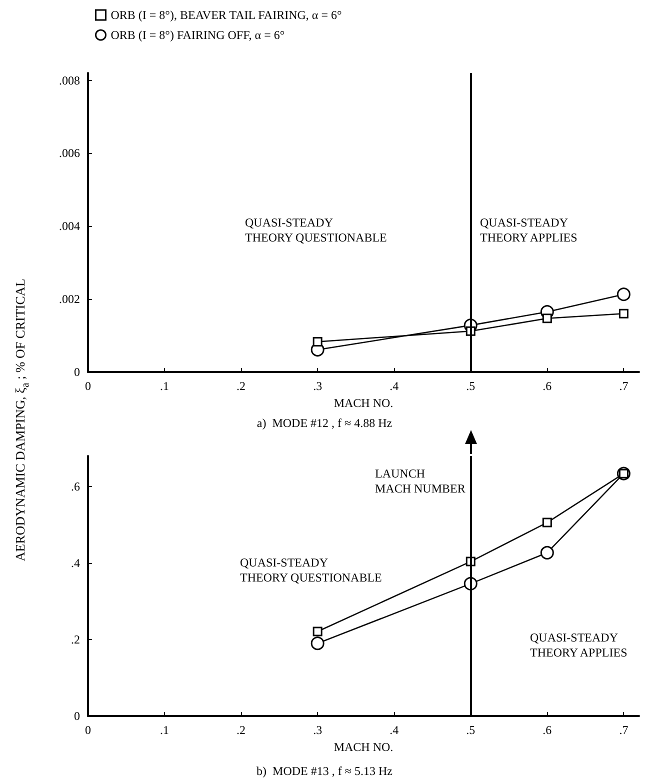 Image resolution: width=649 pixels, height=780 pixels. What do you see at coordinates (324, 423) in the screenshot?
I see `text: a) MODE #12 , f ≈ 4.88 Hz` at bounding box center [324, 423].